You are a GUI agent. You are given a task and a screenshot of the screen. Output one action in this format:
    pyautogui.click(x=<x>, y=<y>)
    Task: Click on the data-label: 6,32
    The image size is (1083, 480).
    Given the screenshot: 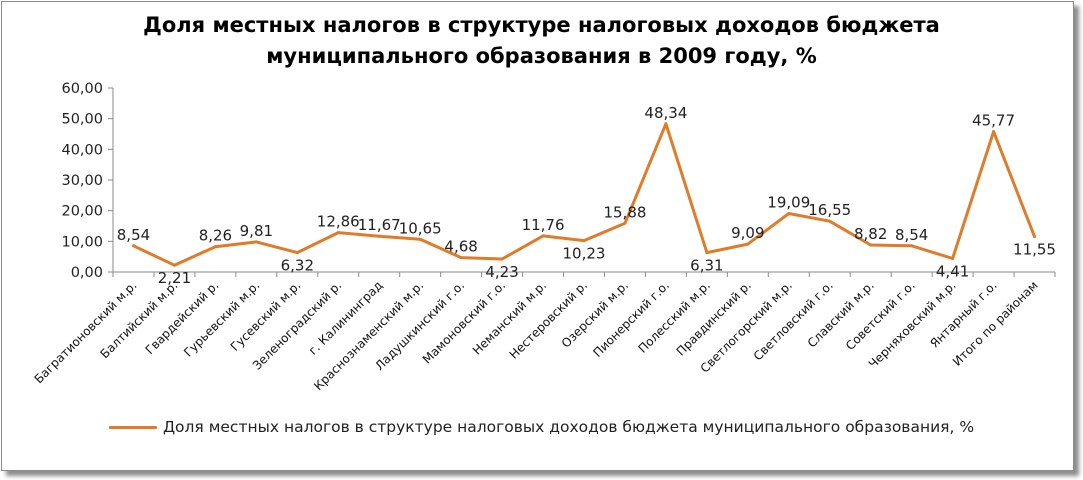 What is the action you would take?
    pyautogui.click(x=297, y=266)
    